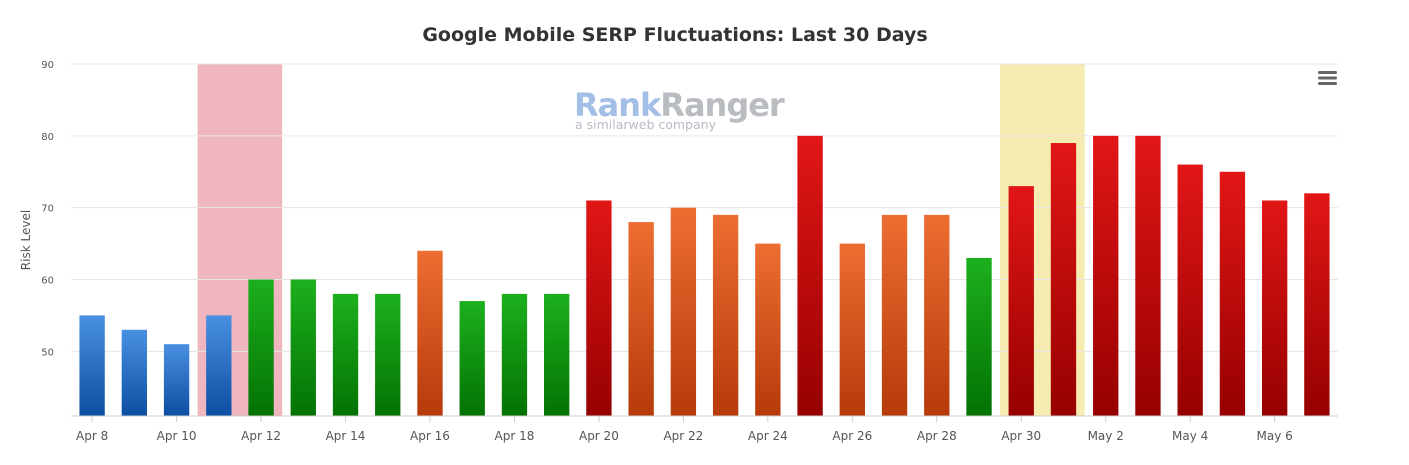 The height and width of the screenshot is (465, 1409). I want to click on y-axis: 50 60 70 80 90, so click(47, 209).